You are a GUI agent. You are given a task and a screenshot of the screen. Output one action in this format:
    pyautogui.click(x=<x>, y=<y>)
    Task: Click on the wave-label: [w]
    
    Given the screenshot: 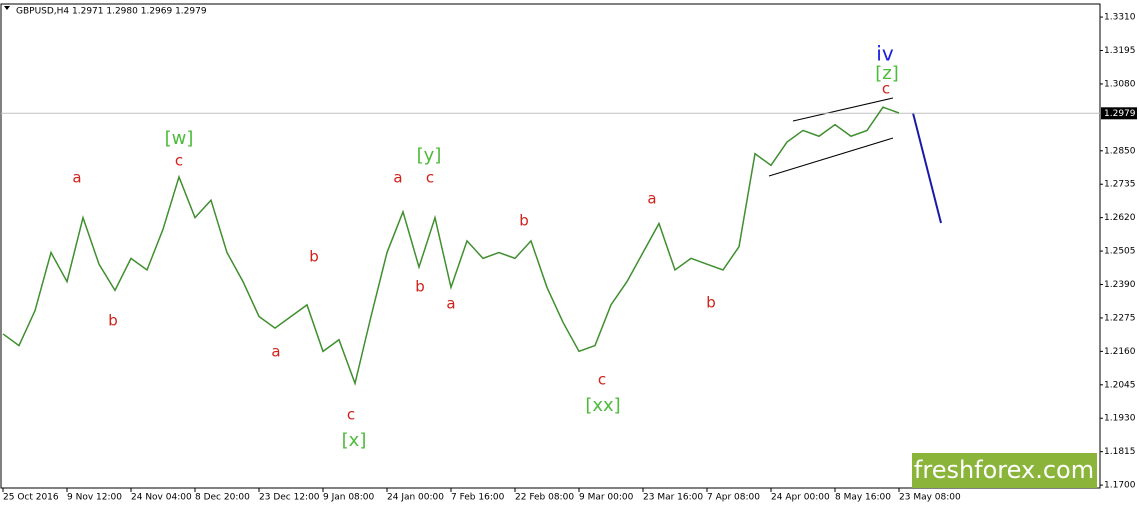 What is the action you would take?
    pyautogui.click(x=179, y=138)
    